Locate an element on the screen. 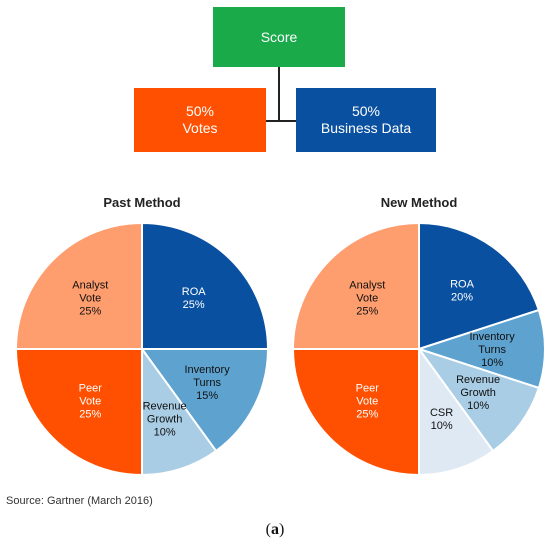 The width and height of the screenshot is (550, 545). votes-box: 50% Votes is located at coordinates (200, 120).